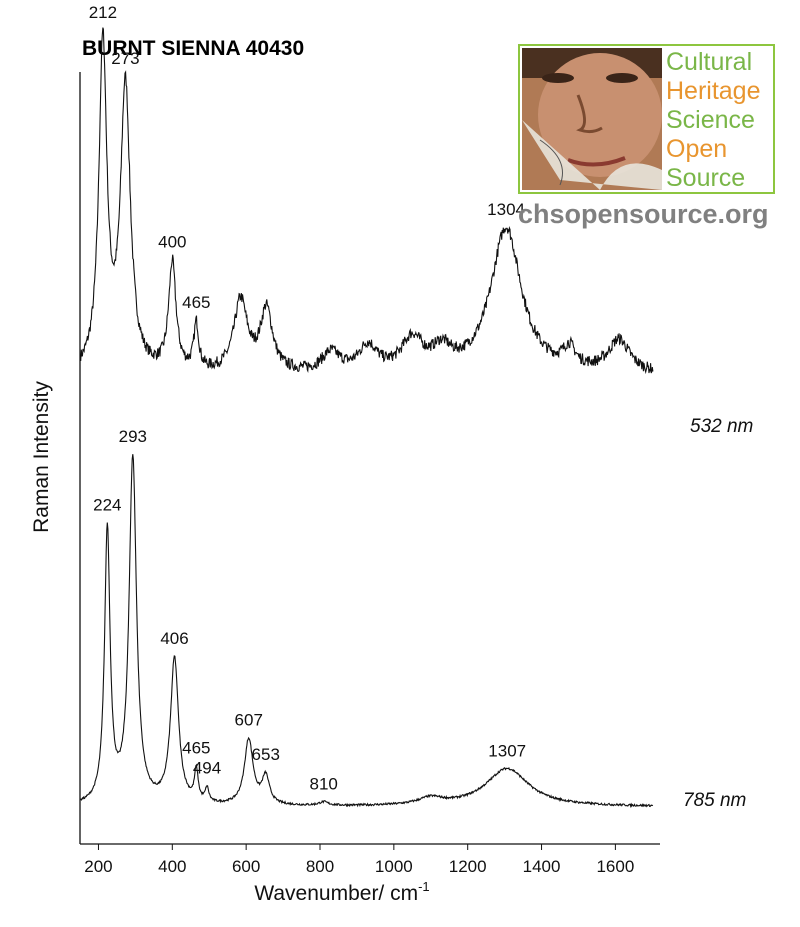 This screenshot has width=800, height=927. What do you see at coordinates (125, 58) in the screenshot?
I see `peak-label: 273` at bounding box center [125, 58].